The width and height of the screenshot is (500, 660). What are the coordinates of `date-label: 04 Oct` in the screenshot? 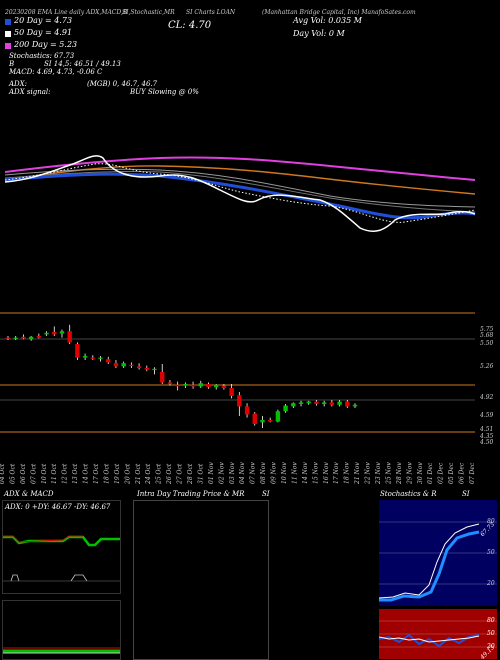 It's located at (3, 473).